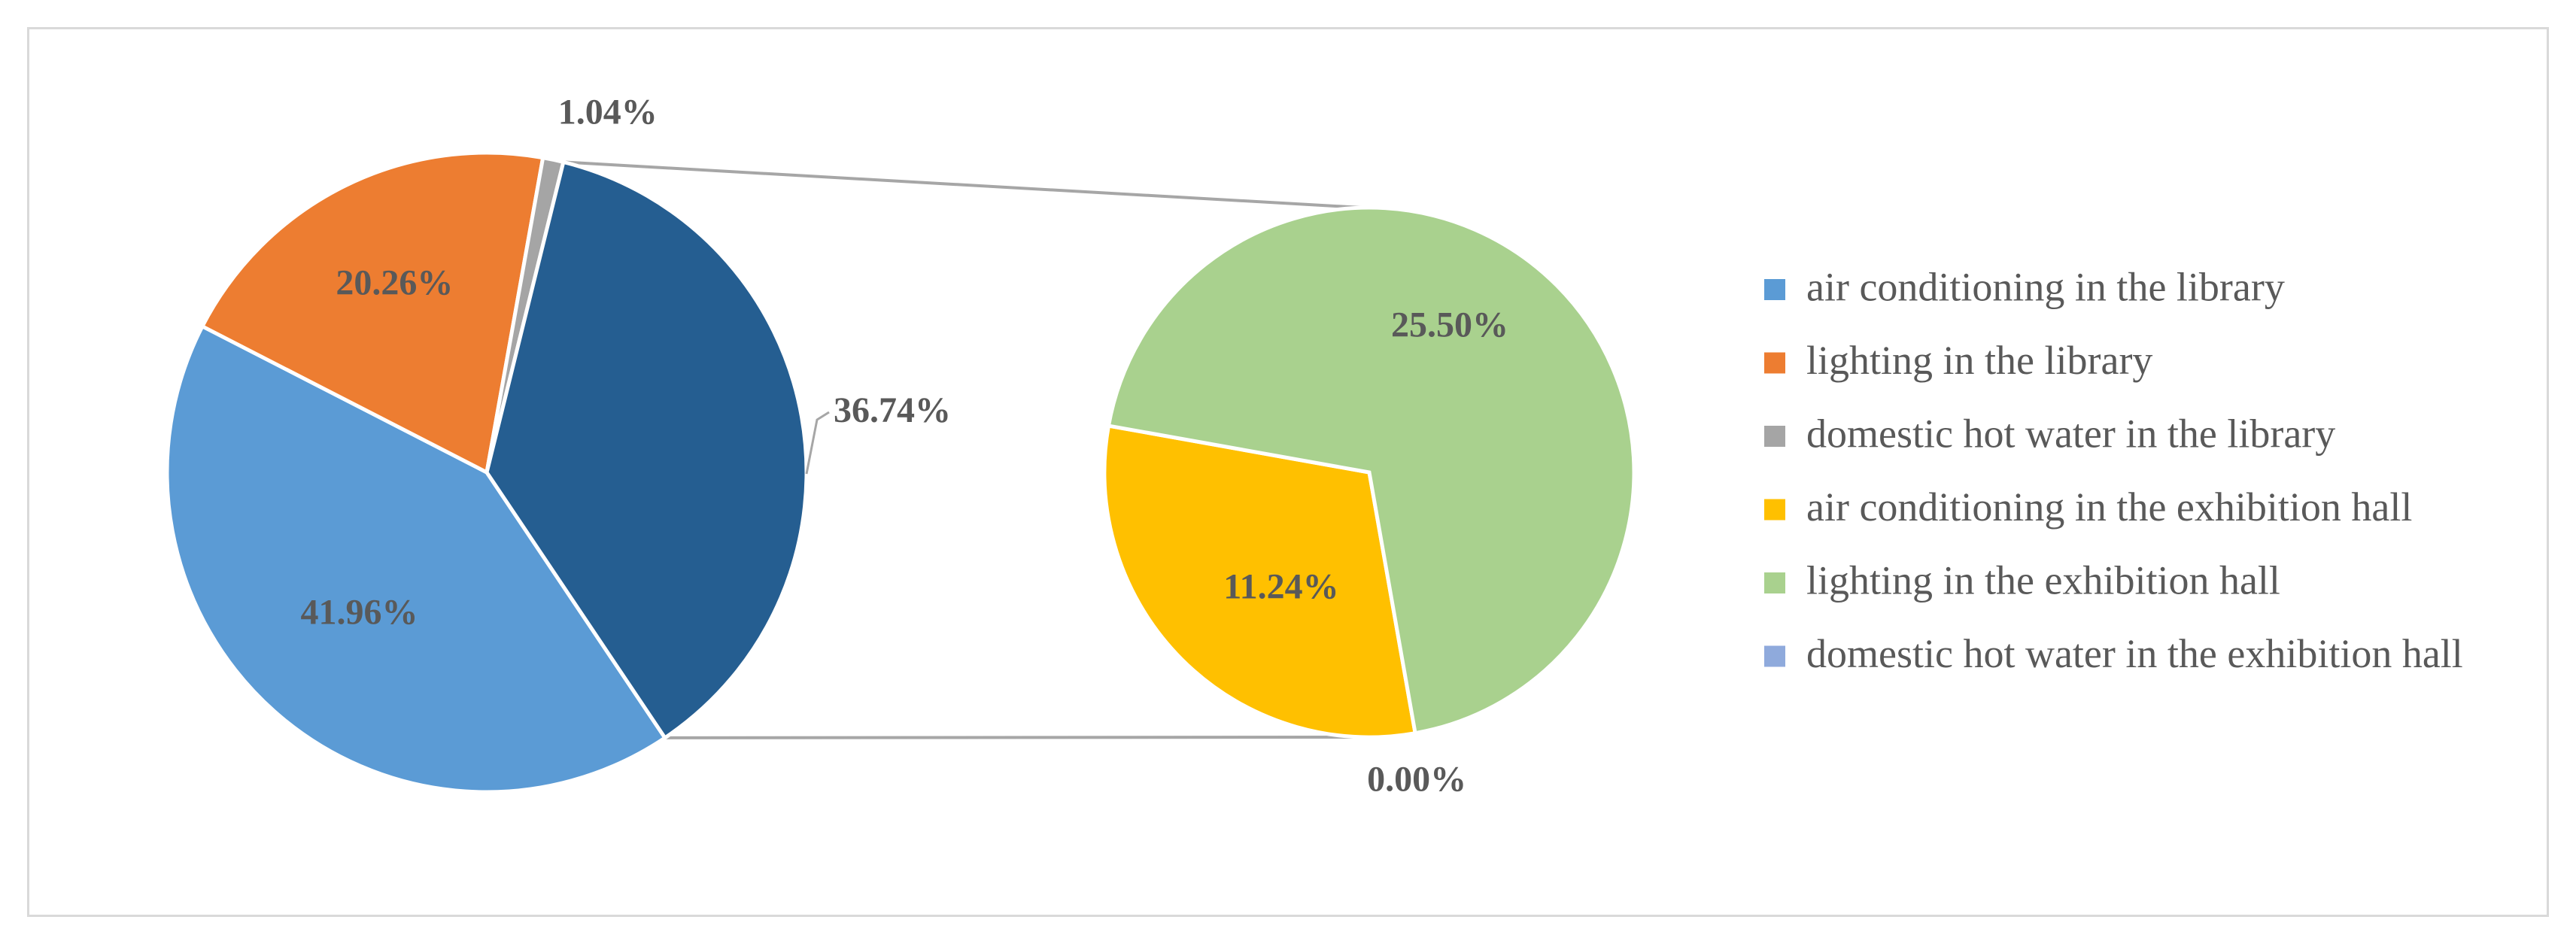 This screenshot has height=944, width=2576. I want to click on secondary-pie, so click(1369, 472).